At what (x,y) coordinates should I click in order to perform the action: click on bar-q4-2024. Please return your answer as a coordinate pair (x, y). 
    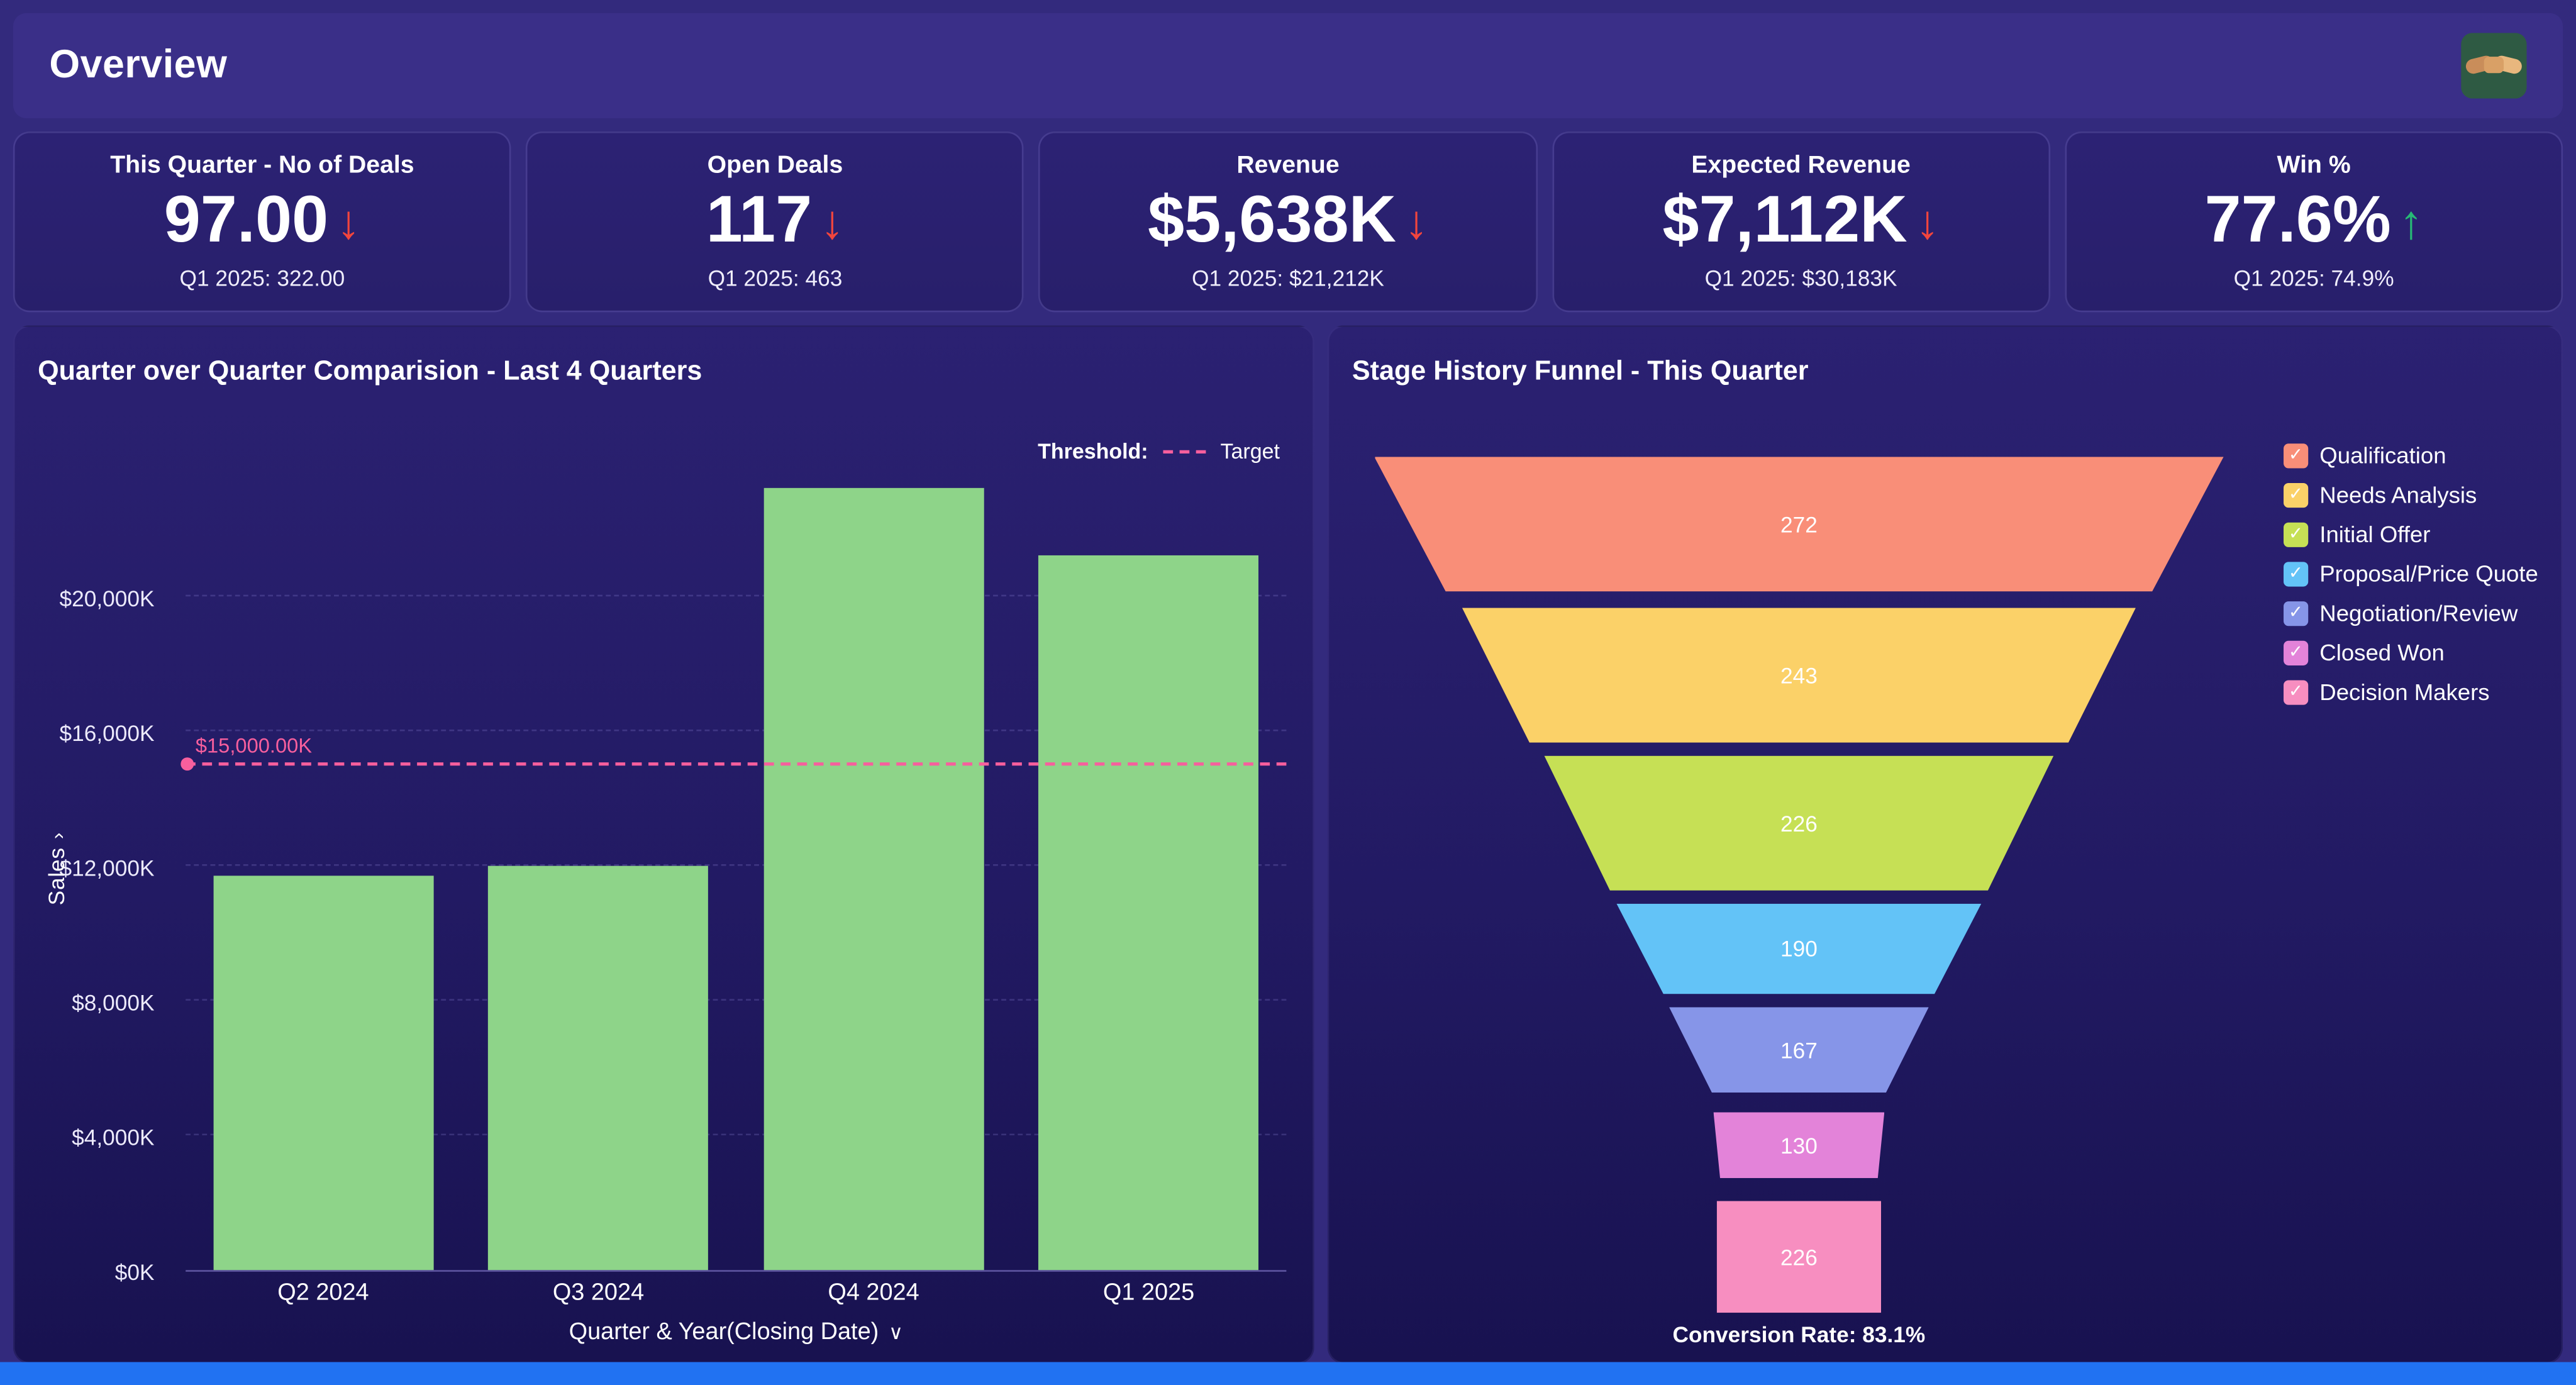
    Looking at the image, I should click on (873, 879).